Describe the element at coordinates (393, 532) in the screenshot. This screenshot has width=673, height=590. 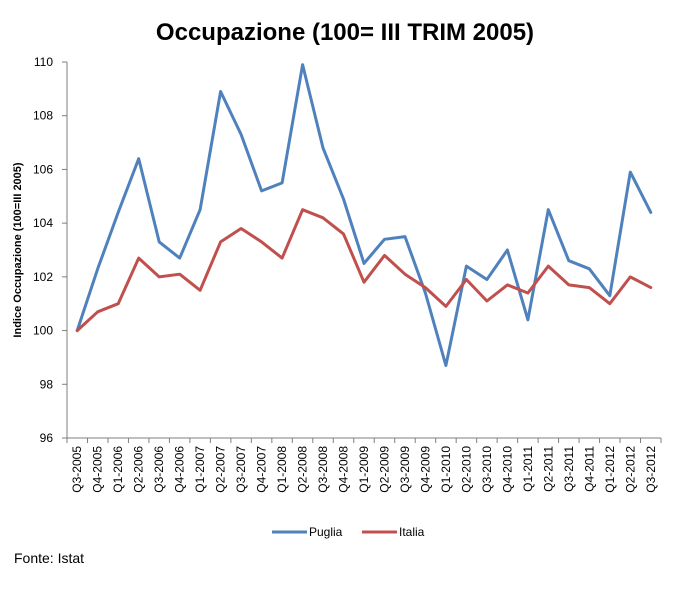
I see `legend-item-italia: Italia` at that location.